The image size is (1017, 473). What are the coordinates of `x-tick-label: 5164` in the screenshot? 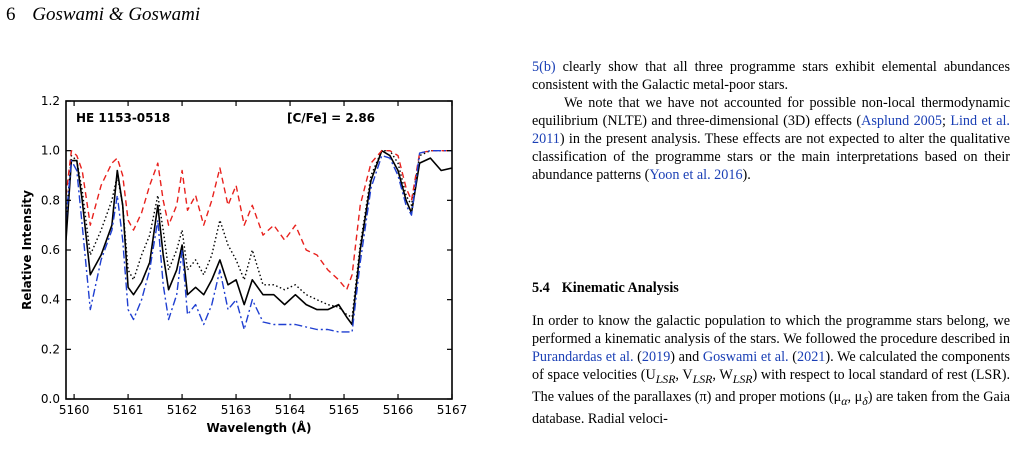 It's located at (290, 410).